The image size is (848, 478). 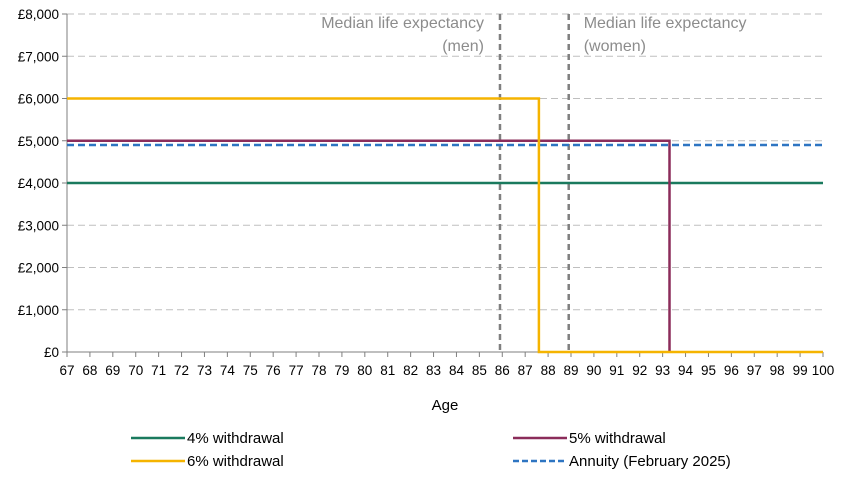 I want to click on x-tick-label: 86, so click(x=502, y=370).